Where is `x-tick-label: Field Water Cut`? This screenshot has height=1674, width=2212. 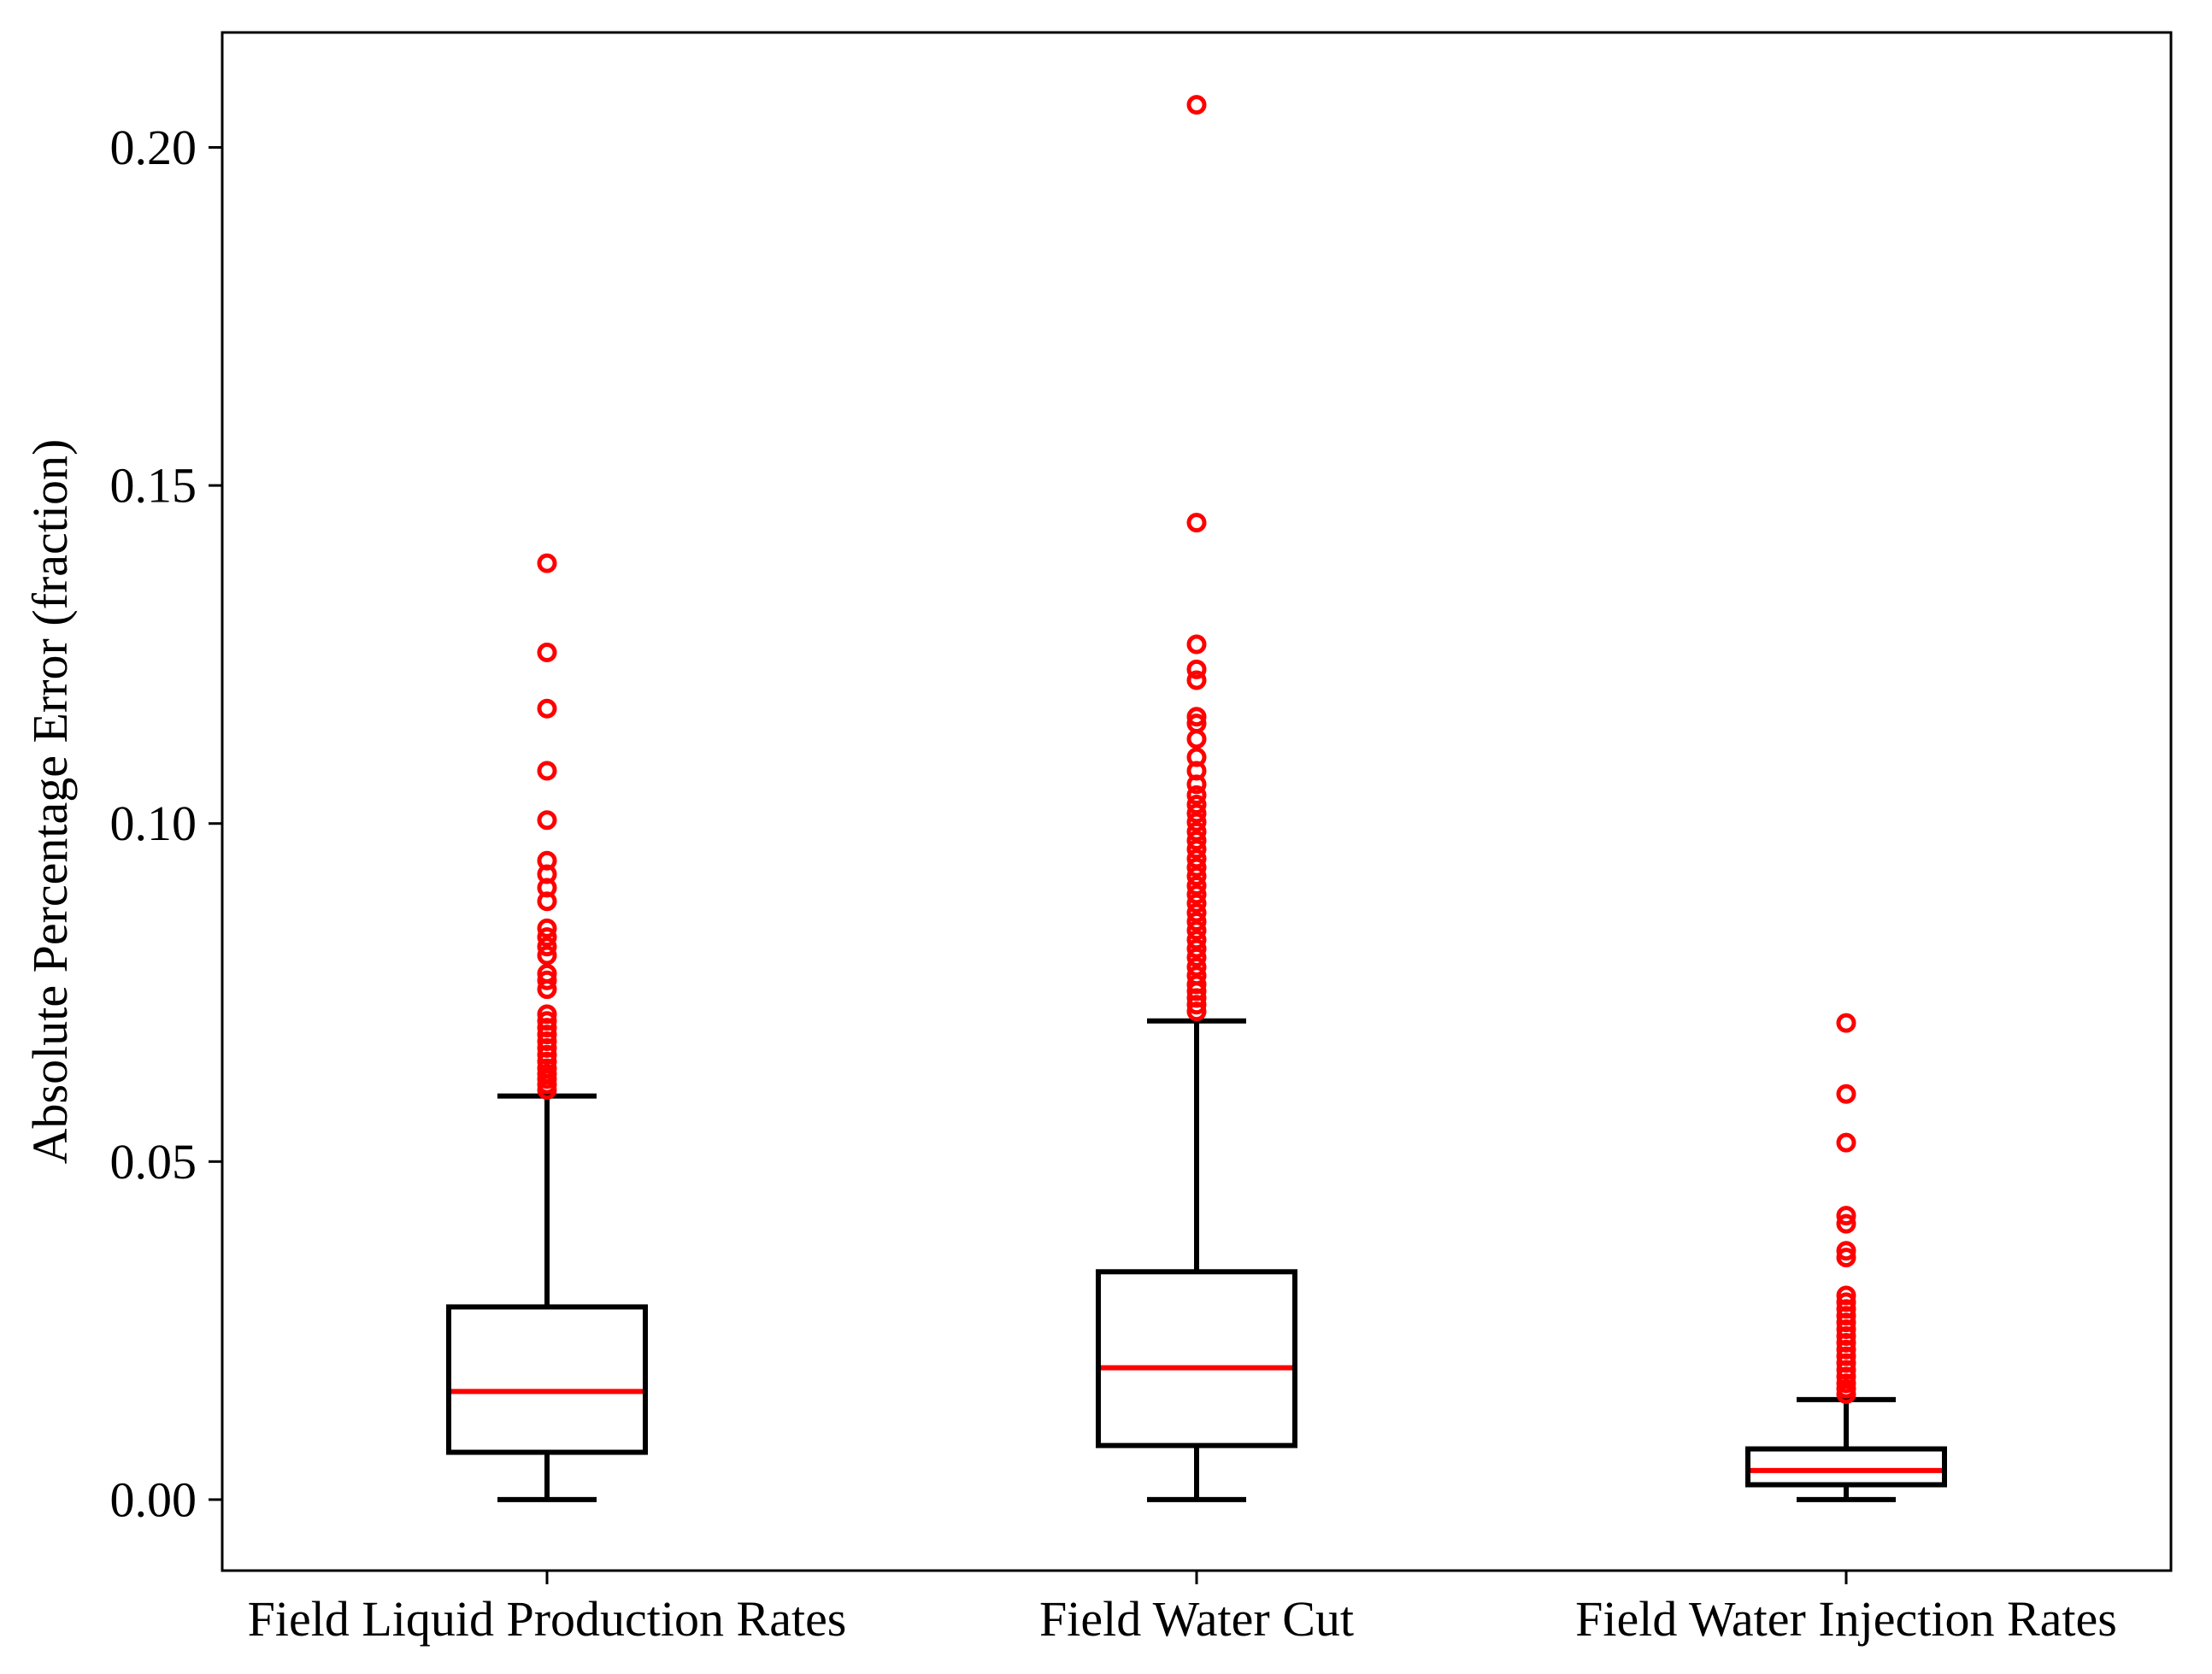
x-tick-label: Field Water Cut is located at coordinates (1196, 1619).